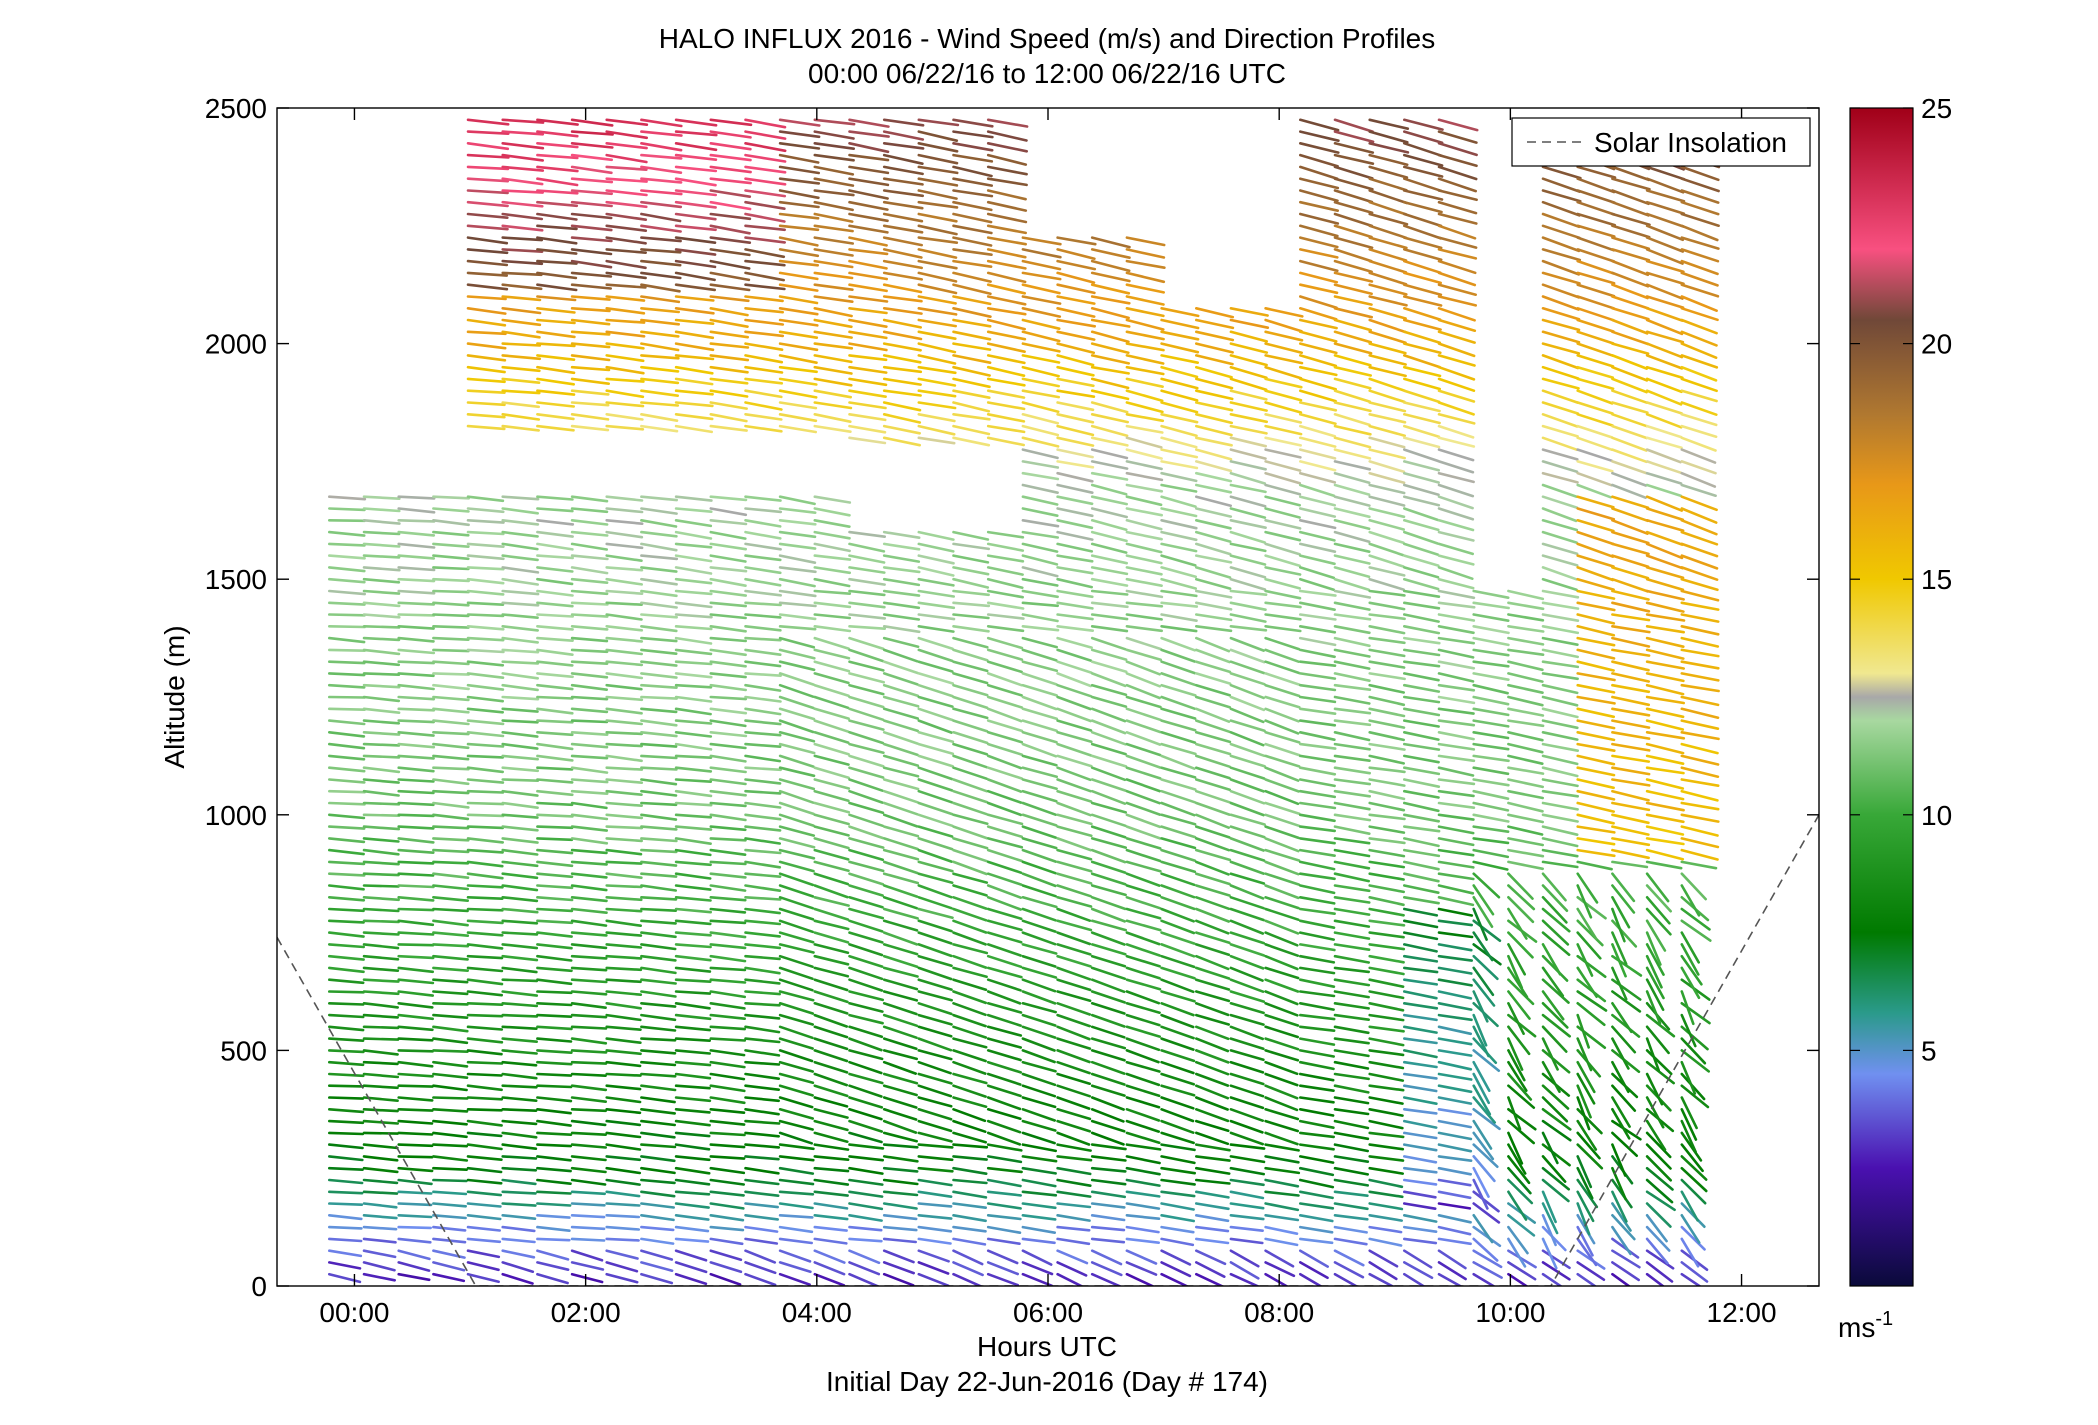 The width and height of the screenshot is (2098, 1425). What do you see at coordinates (1936, 108) in the screenshot?
I see `colorbar-tick-label: 25` at bounding box center [1936, 108].